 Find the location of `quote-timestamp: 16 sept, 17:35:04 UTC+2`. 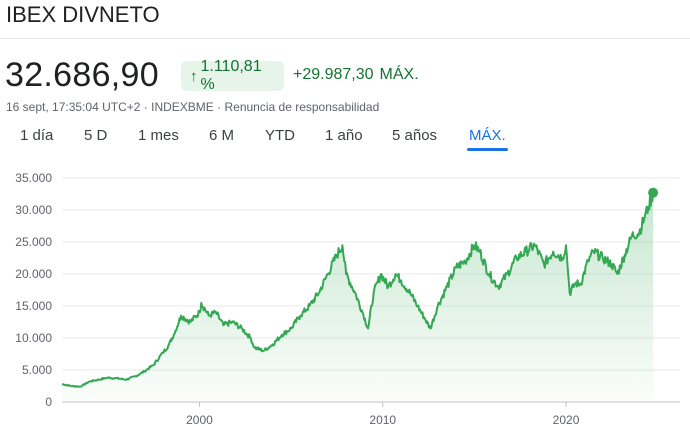

quote-timestamp: 16 sept, 17:35:04 UTC+2 is located at coordinates (73, 107).